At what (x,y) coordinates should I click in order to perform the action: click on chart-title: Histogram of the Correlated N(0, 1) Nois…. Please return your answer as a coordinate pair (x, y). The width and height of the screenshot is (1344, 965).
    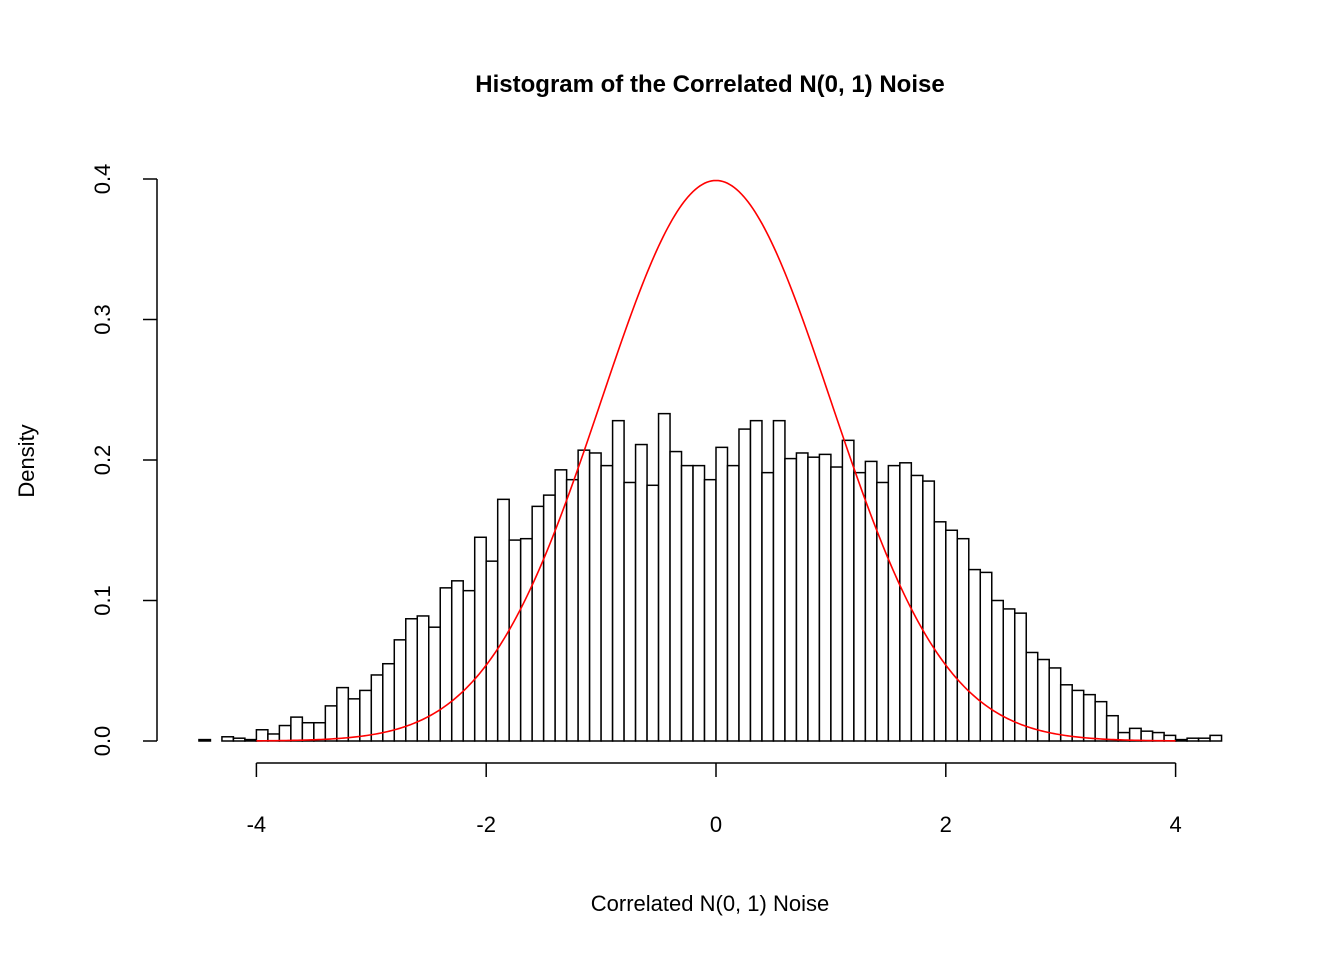
    Looking at the image, I should click on (709, 84).